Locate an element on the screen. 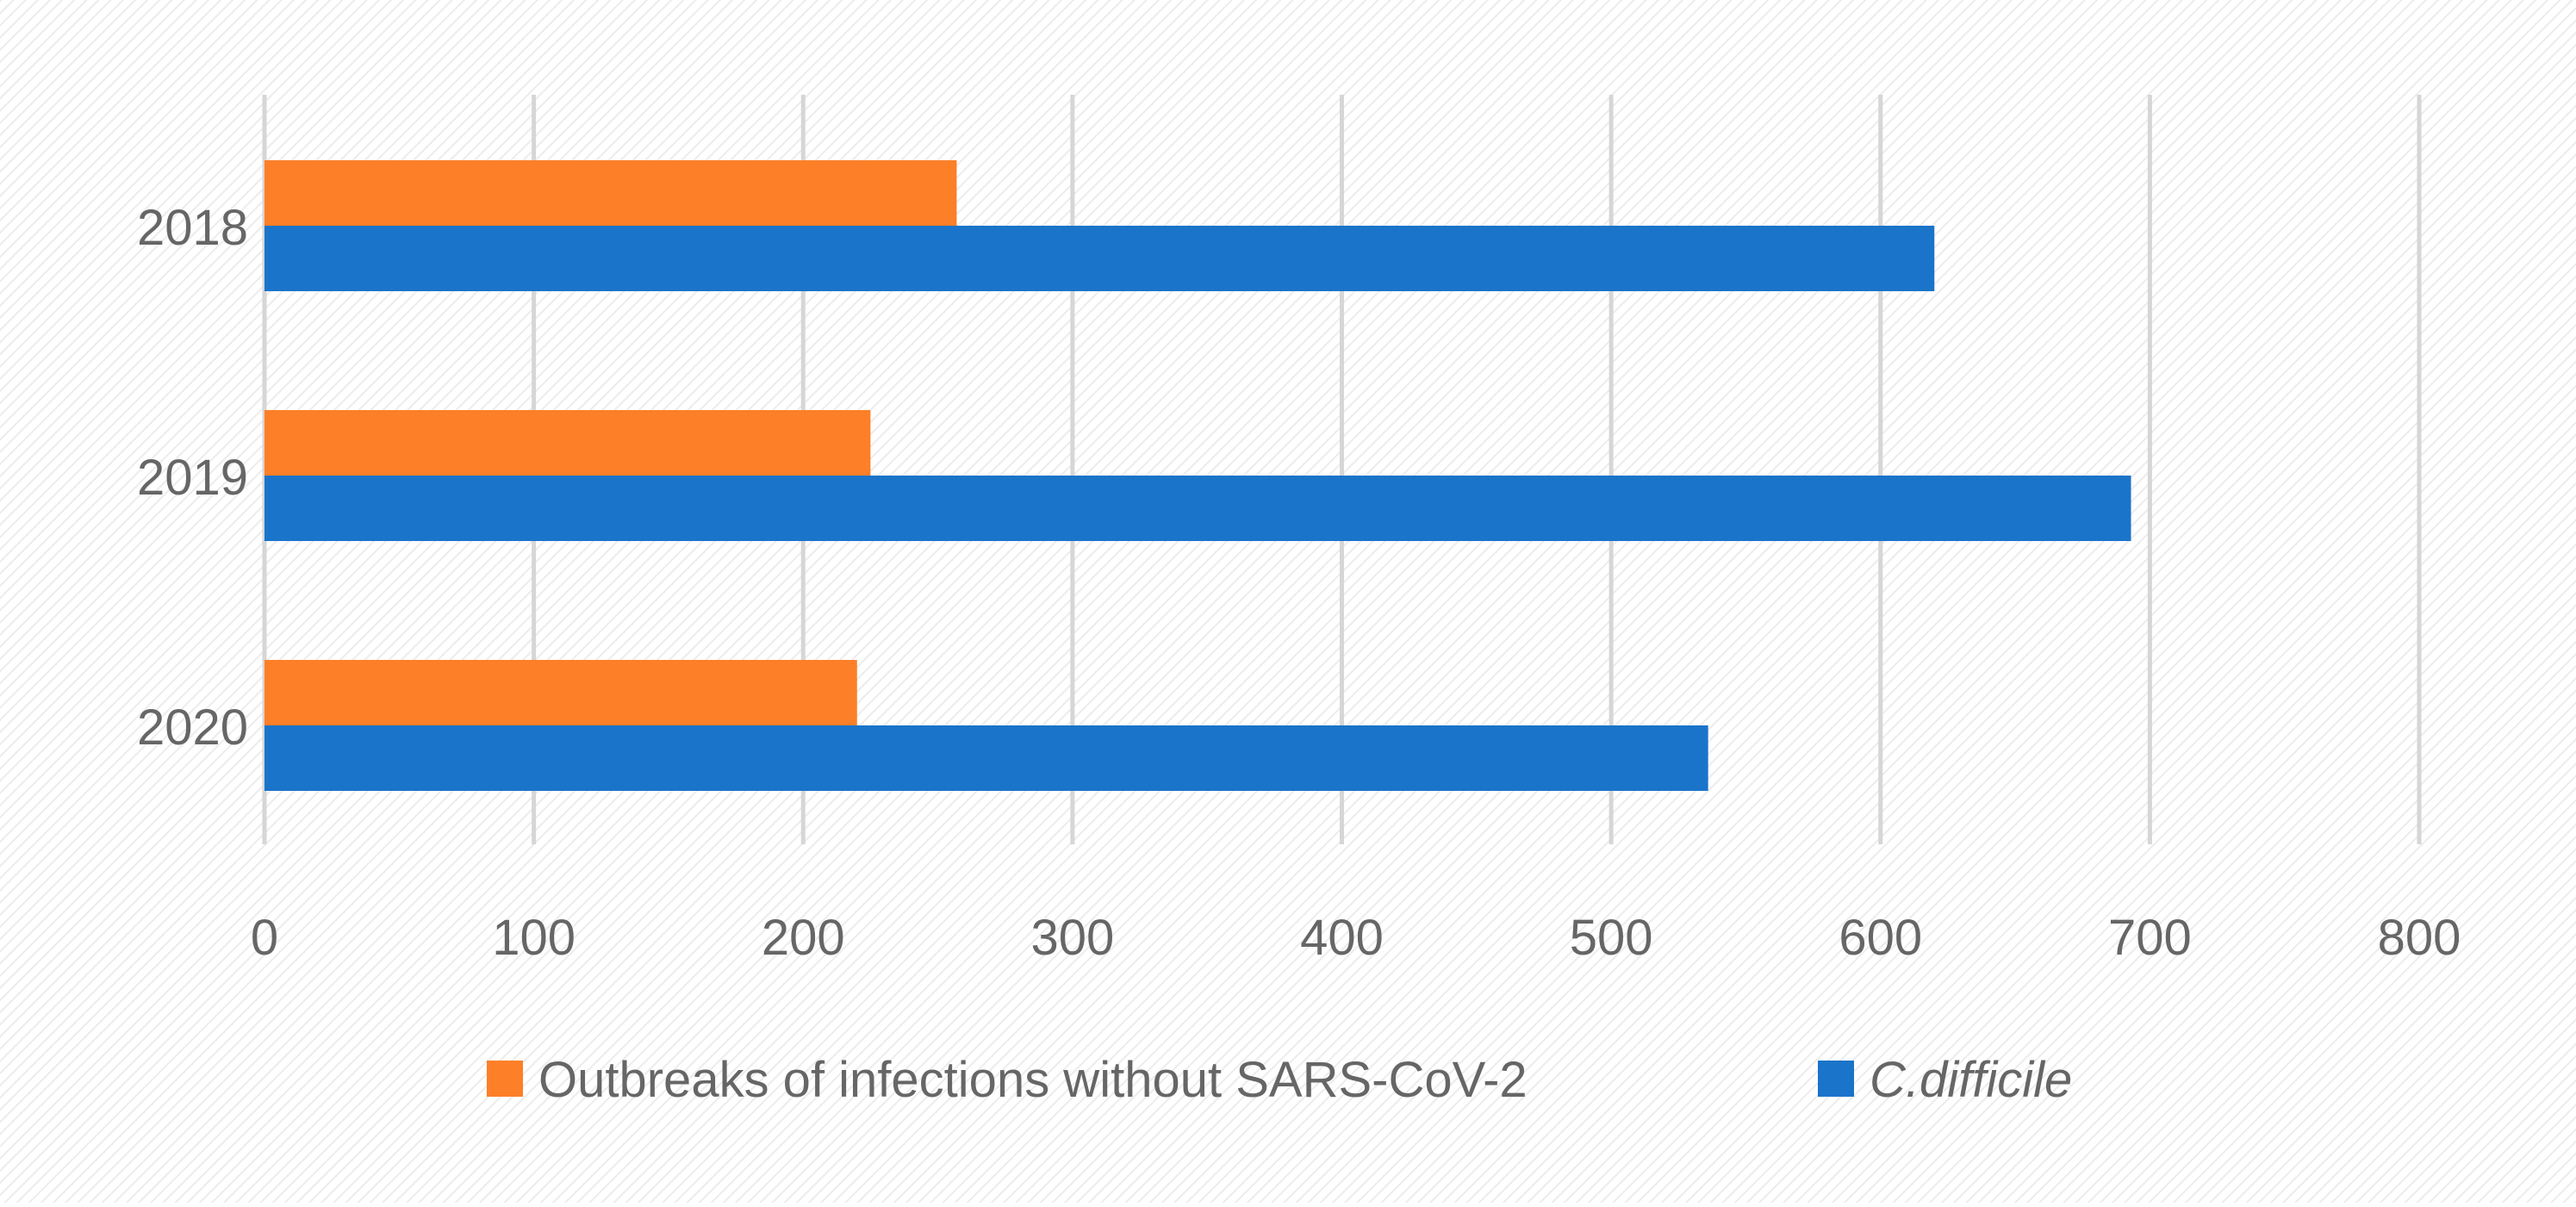 The width and height of the screenshot is (2576, 1207). x-tick-label: 0 is located at coordinates (265, 938).